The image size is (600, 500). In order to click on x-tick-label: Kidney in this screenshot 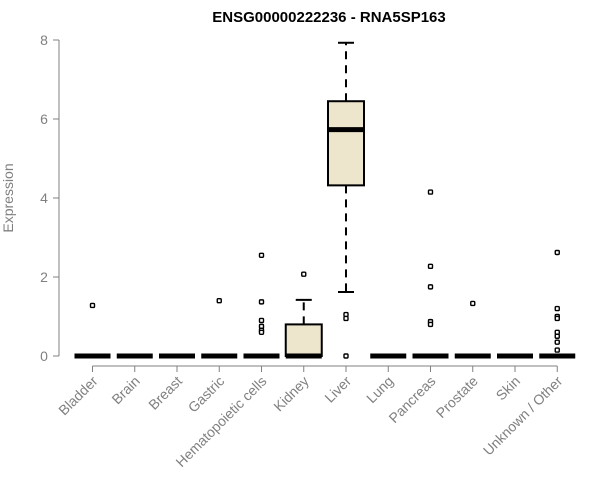, I will do `click(291, 394)`.